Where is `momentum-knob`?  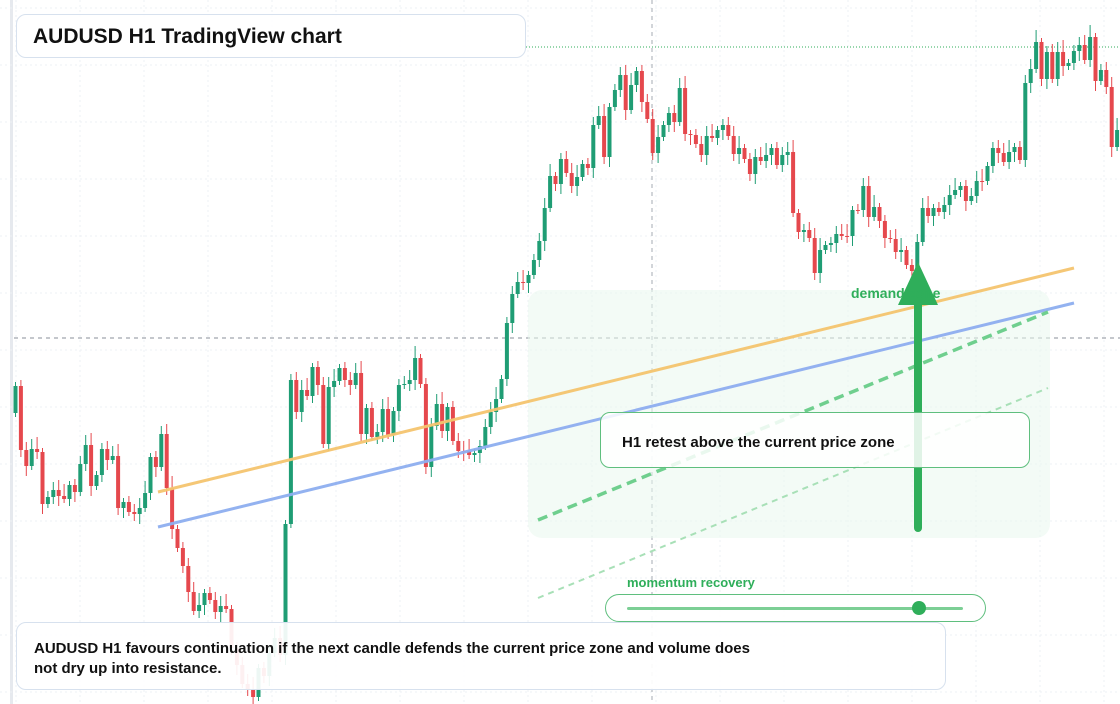
momentum-knob is located at coordinates (919, 608).